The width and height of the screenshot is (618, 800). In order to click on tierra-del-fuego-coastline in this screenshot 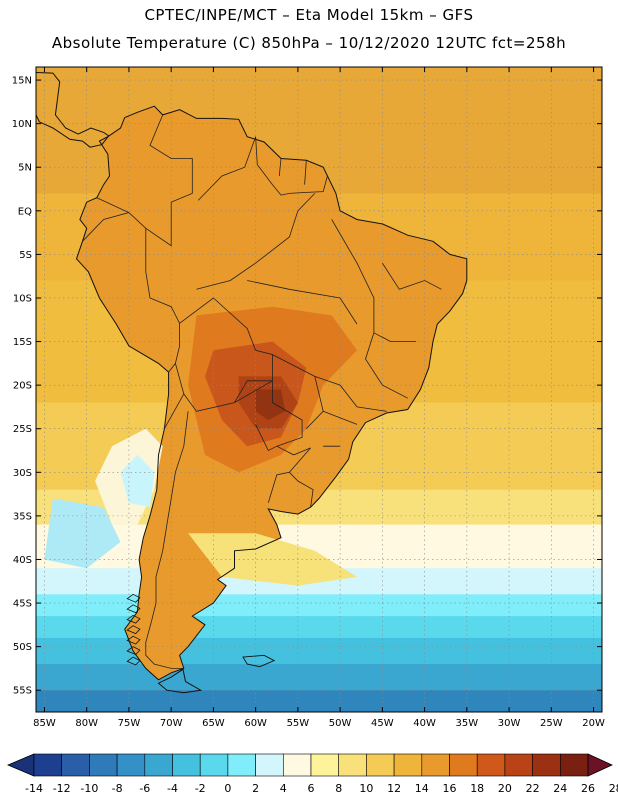, I will do `click(180, 681)`.